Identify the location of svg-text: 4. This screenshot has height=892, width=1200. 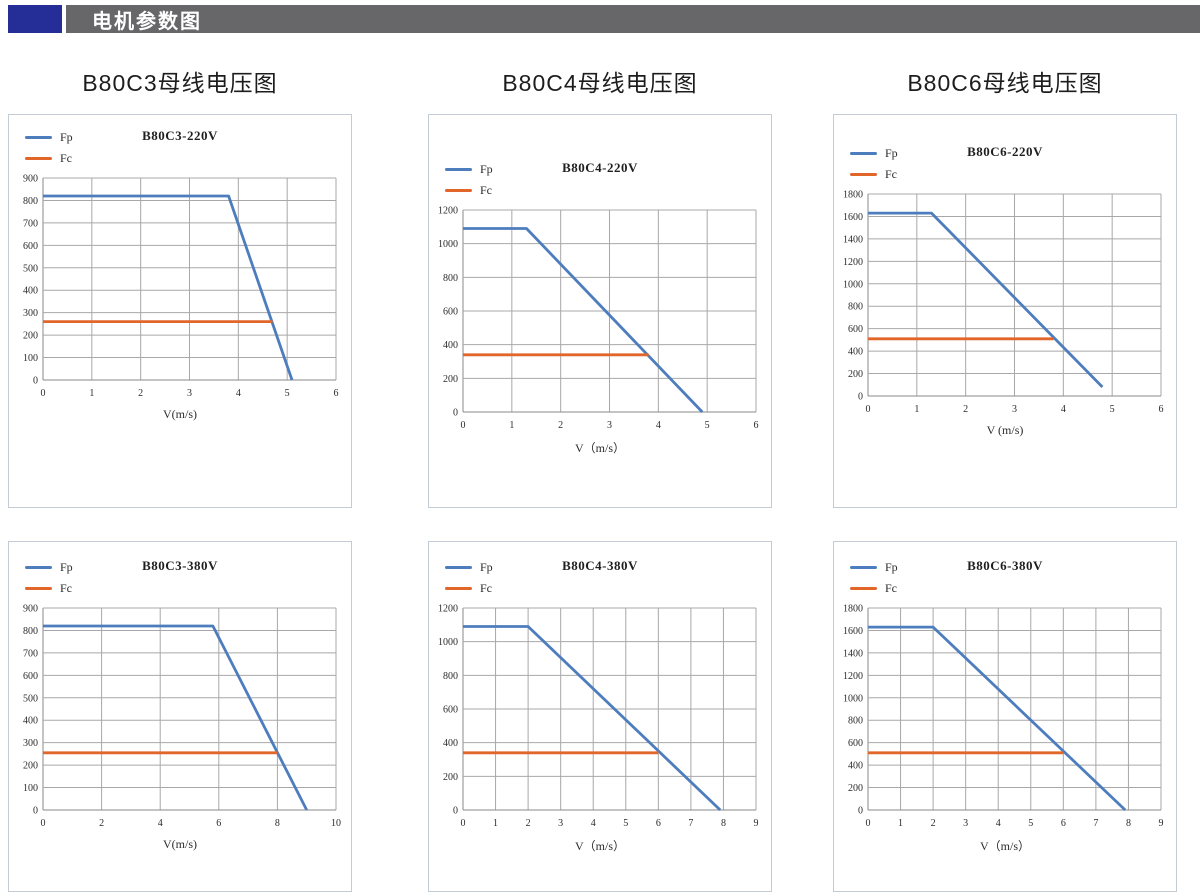
(658, 425).